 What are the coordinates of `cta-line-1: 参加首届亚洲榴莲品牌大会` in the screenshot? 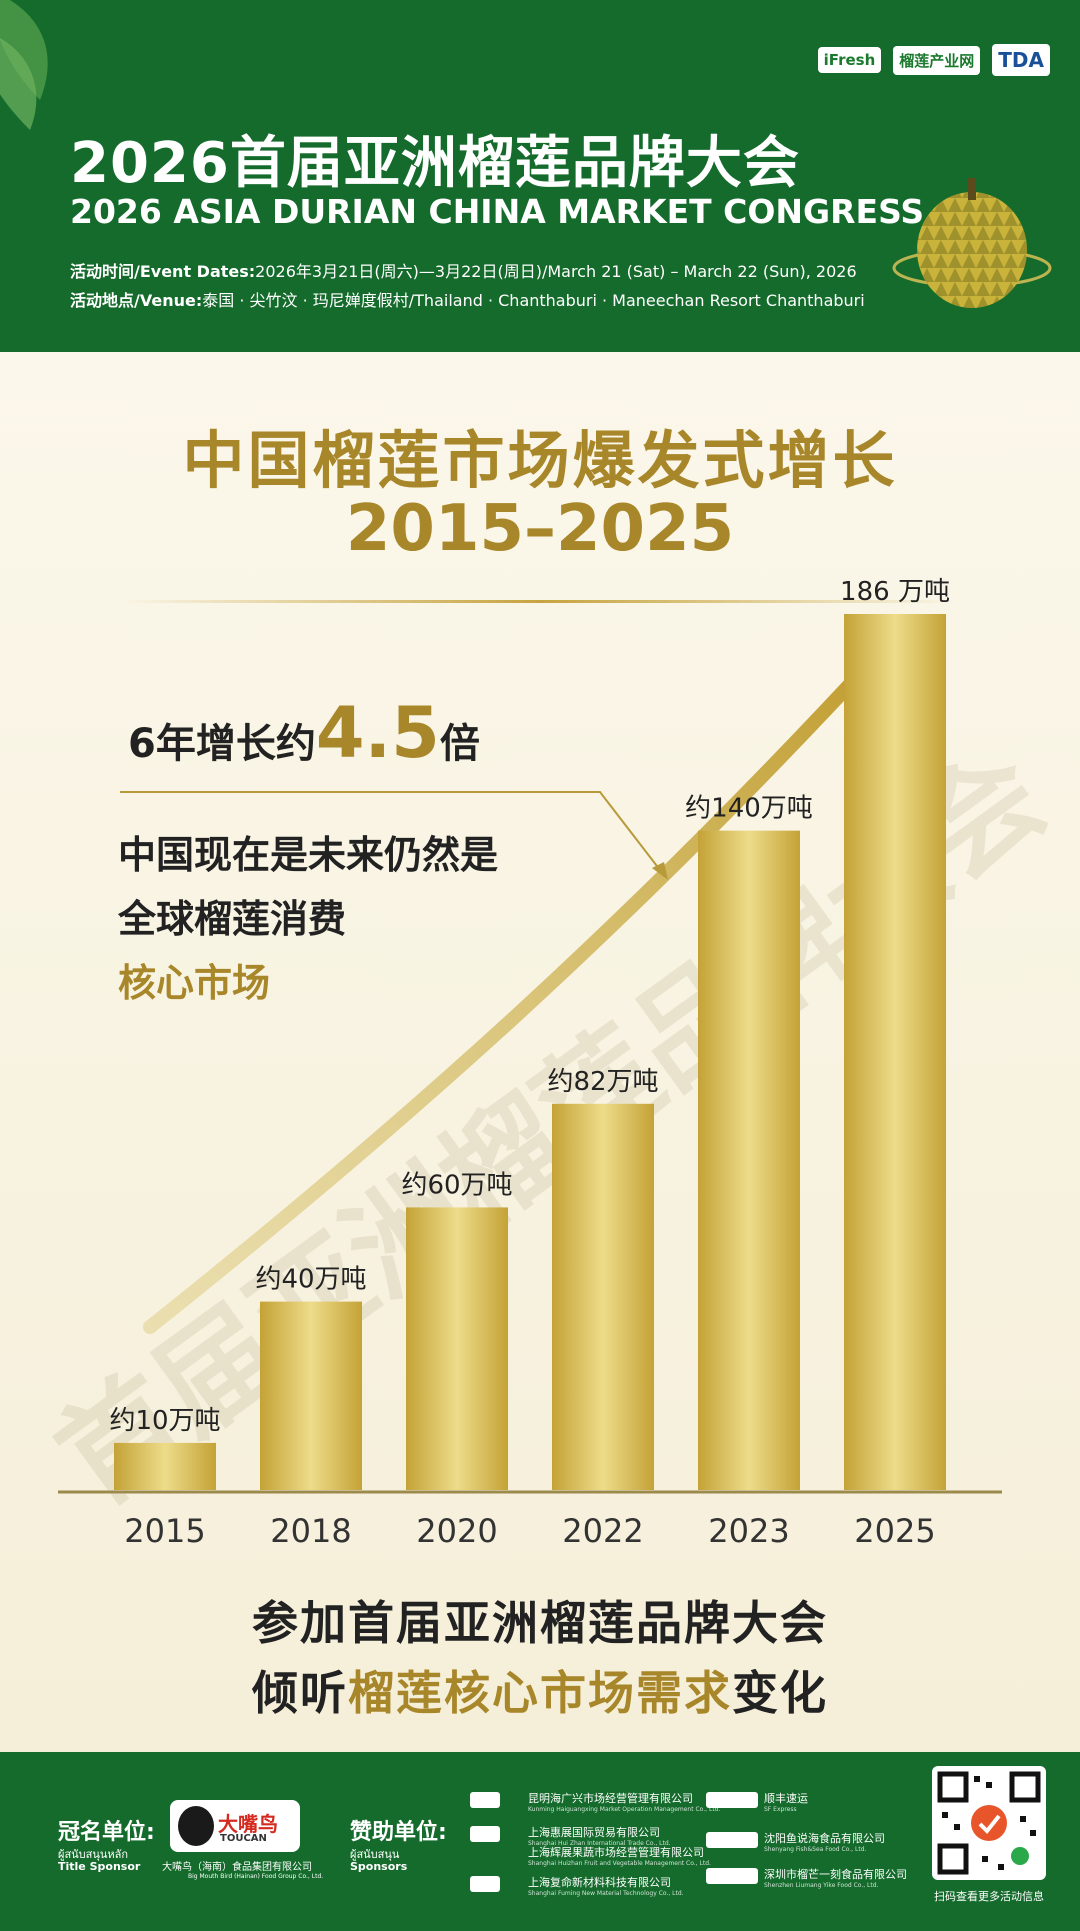 It's located at (540, 1623).